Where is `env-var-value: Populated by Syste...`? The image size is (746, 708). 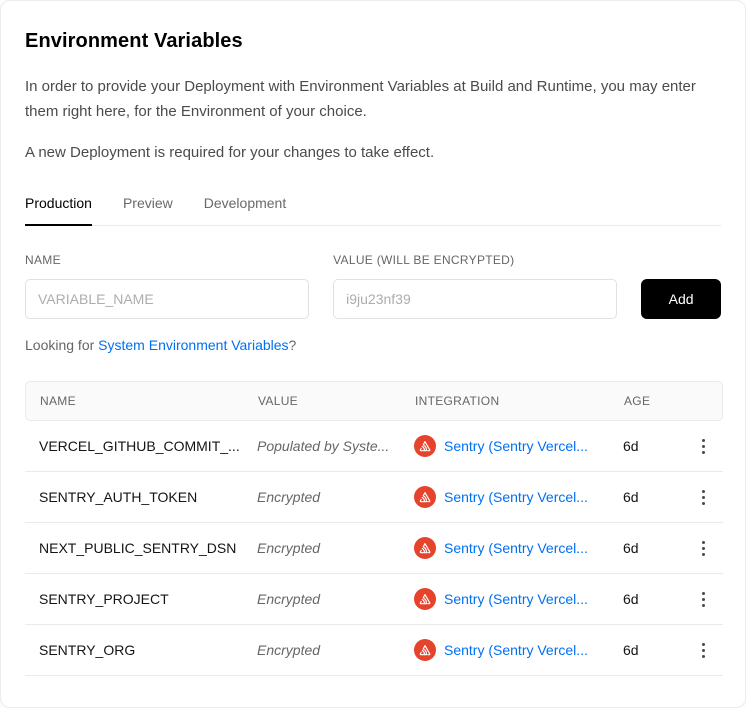 env-var-value: Populated by Syste... is located at coordinates (323, 446).